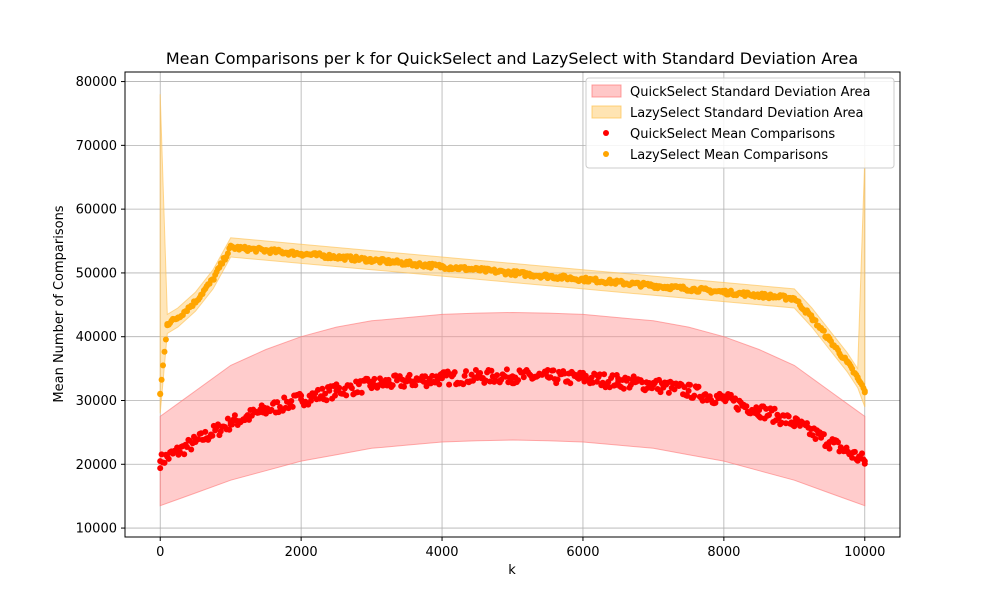  Describe the element at coordinates (96, 273) in the screenshot. I see `y-tick-label: 50000` at that location.